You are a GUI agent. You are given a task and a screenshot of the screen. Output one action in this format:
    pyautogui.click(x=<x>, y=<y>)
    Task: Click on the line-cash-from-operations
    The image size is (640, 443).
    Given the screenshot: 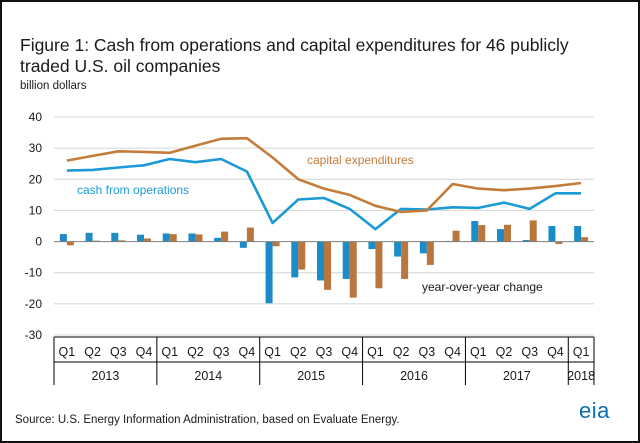 What is the action you would take?
    pyautogui.click(x=324, y=194)
    